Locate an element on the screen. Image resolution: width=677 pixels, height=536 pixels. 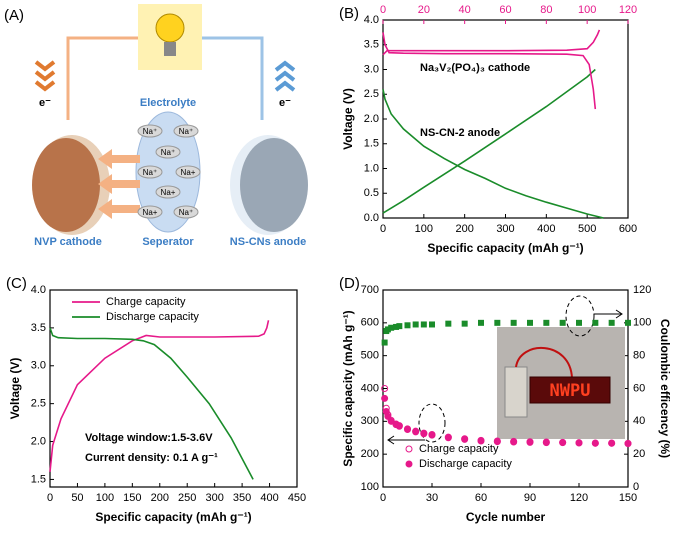
x-axis-label: Specific capacity (mAh g⁻¹) is located at coordinates (505, 248).